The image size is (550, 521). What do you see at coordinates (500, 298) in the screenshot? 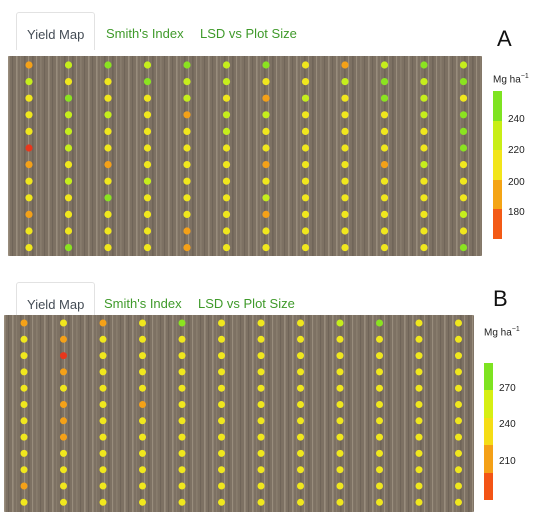
I see `panel-label: B` at bounding box center [500, 298].